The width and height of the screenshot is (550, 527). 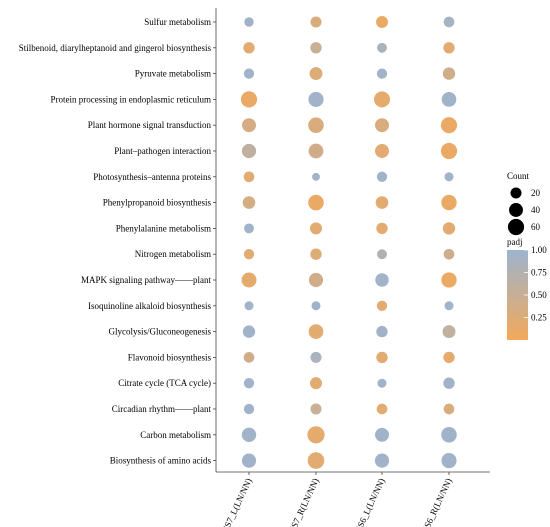 What do you see at coordinates (524, 203) in the screenshot?
I see `count-legend: Count 20 40 60` at bounding box center [524, 203].